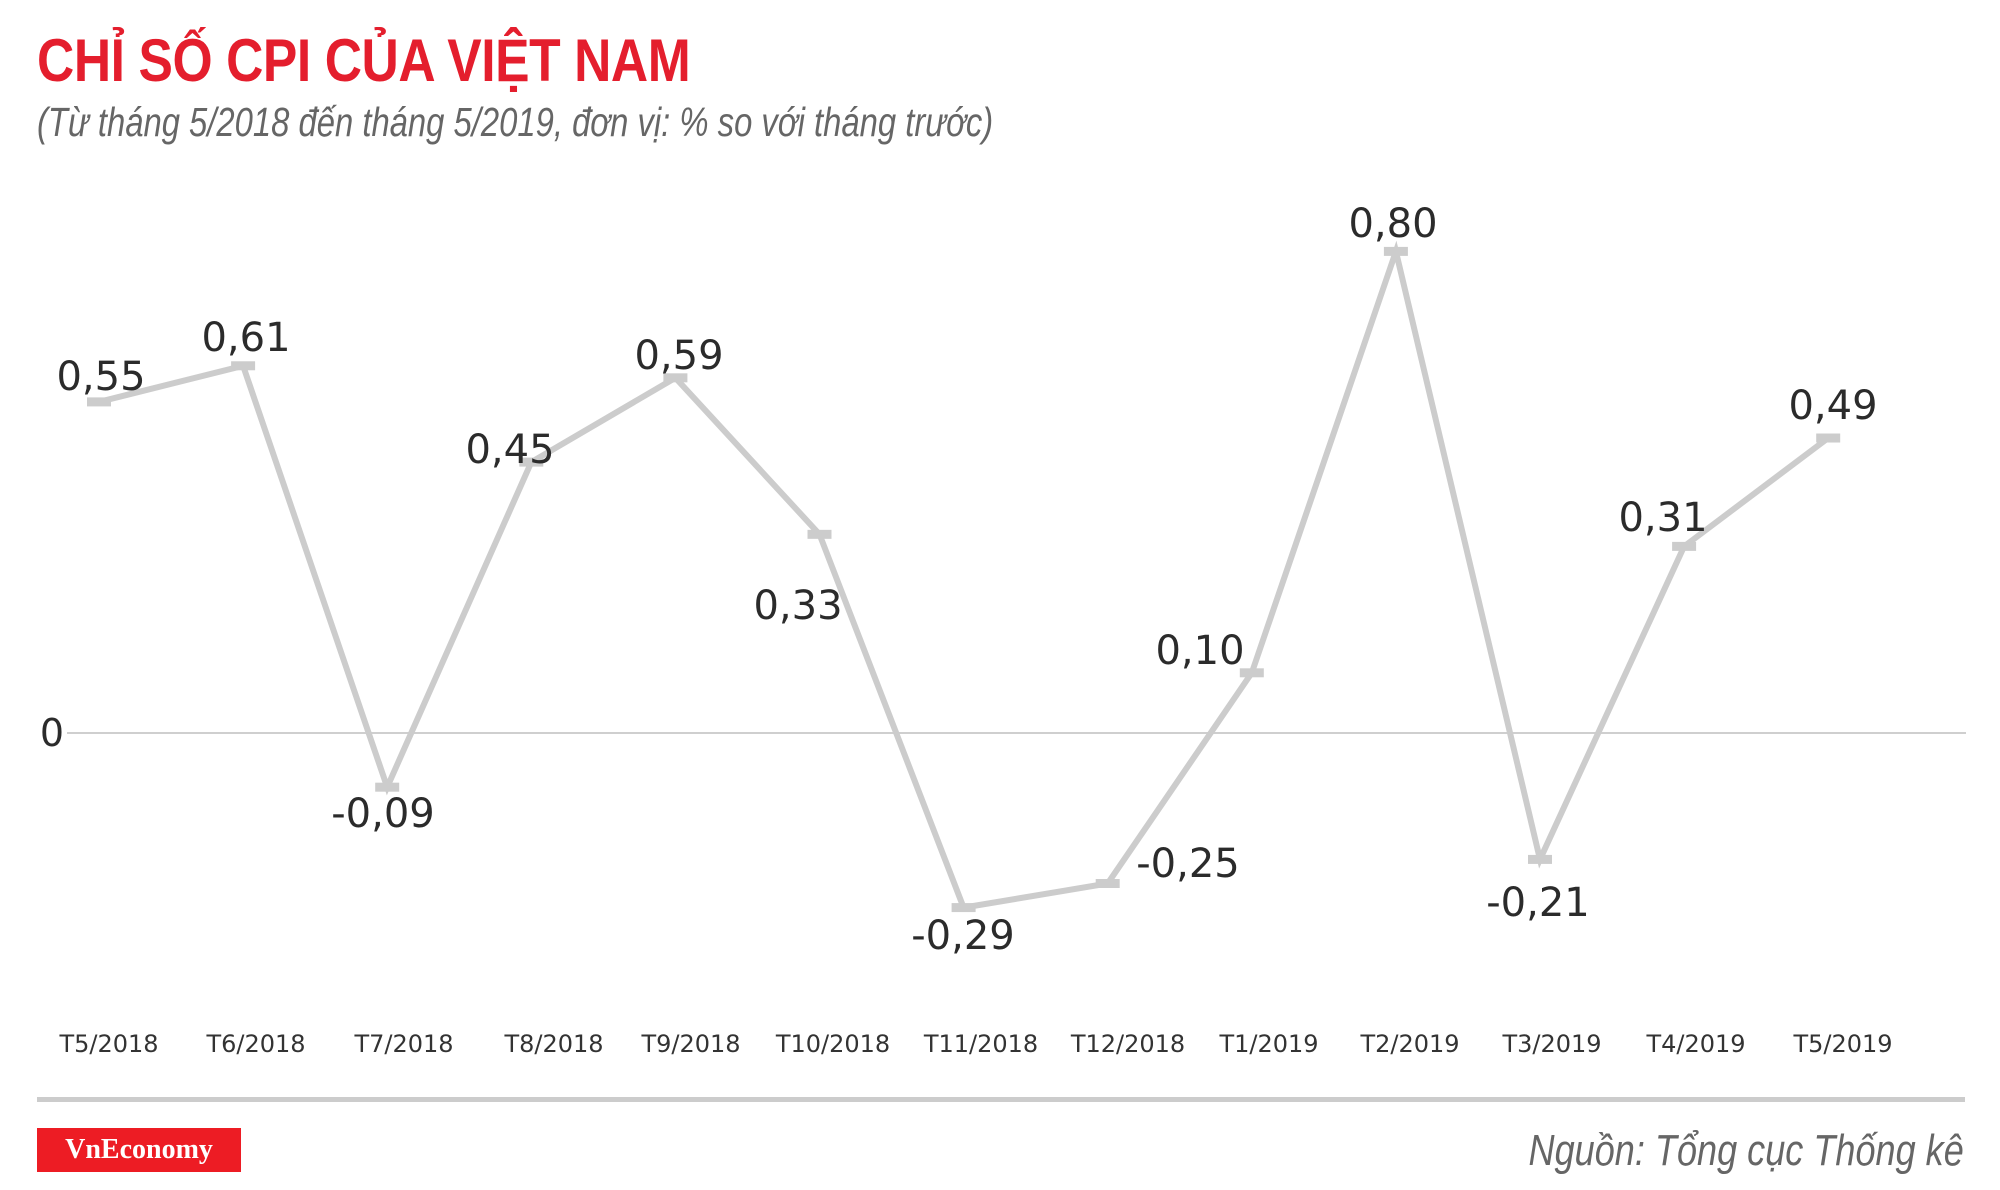  Describe the element at coordinates (1392, 224) in the screenshot. I see `value-label: 0,80` at that location.